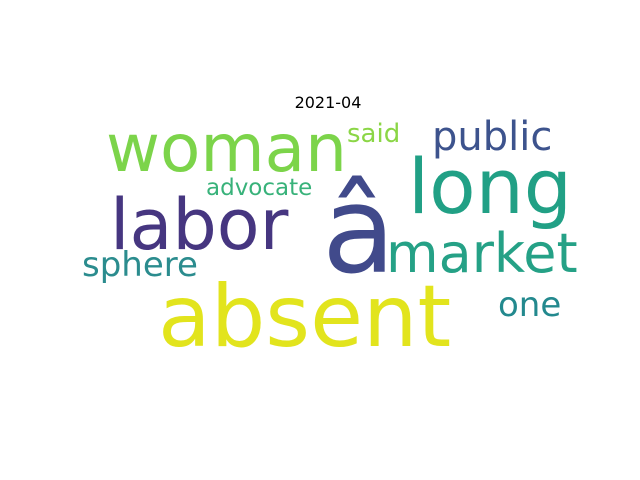  What do you see at coordinates (373, 134) in the screenshot?
I see `word-said: said` at bounding box center [373, 134].